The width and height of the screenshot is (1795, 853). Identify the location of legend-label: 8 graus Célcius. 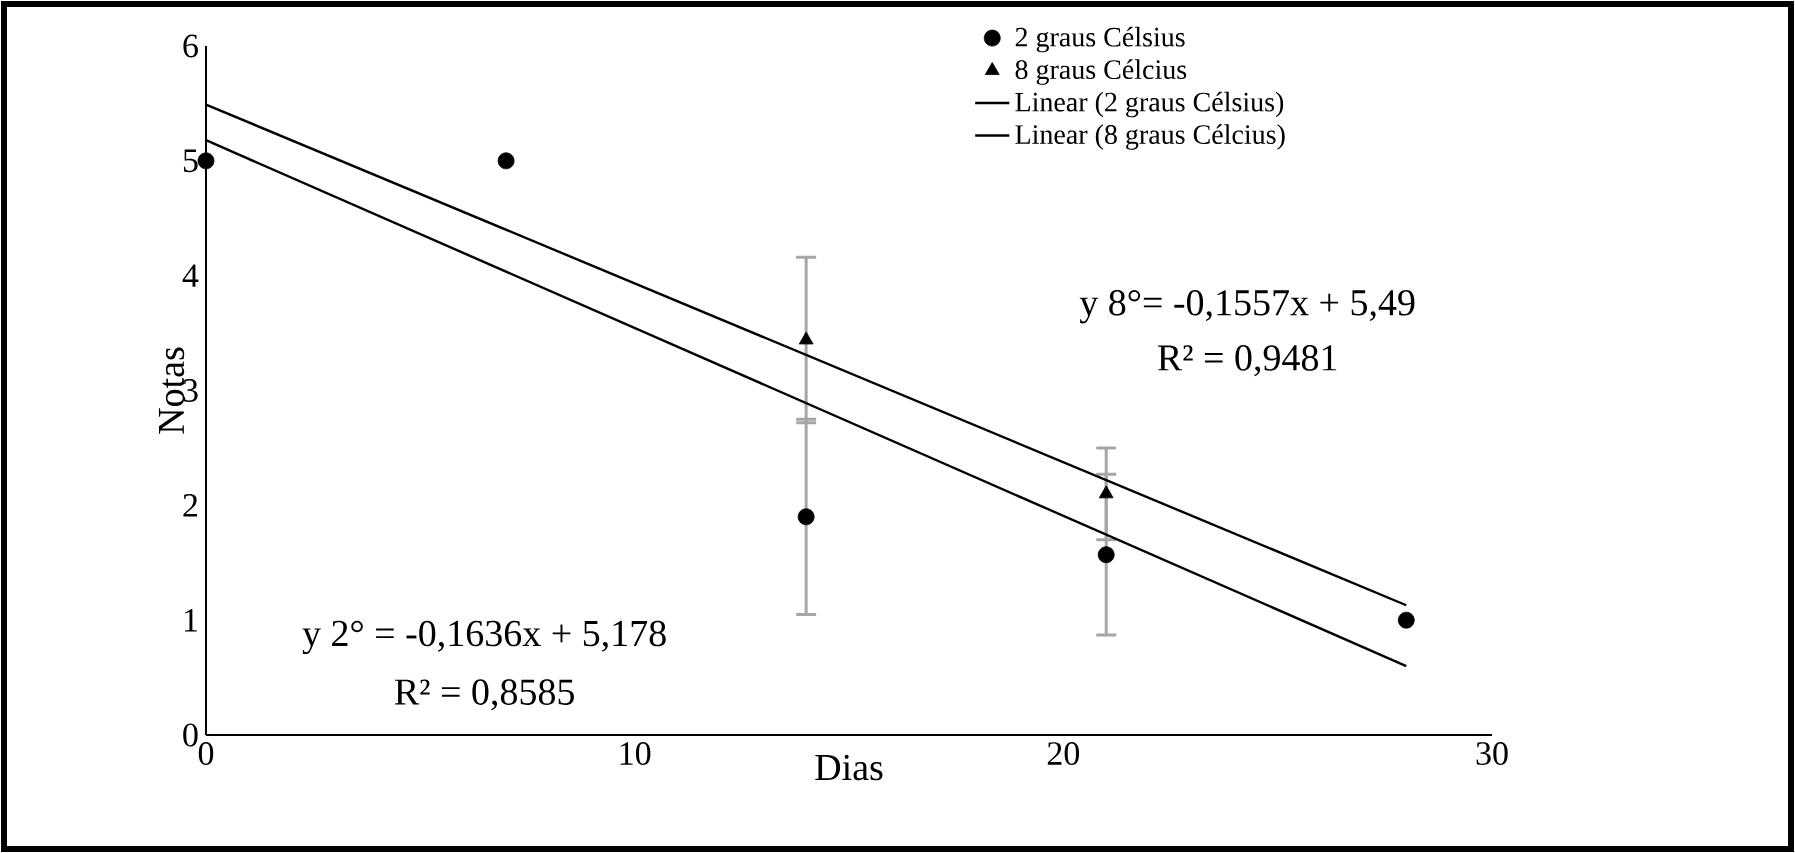
(1101, 72).